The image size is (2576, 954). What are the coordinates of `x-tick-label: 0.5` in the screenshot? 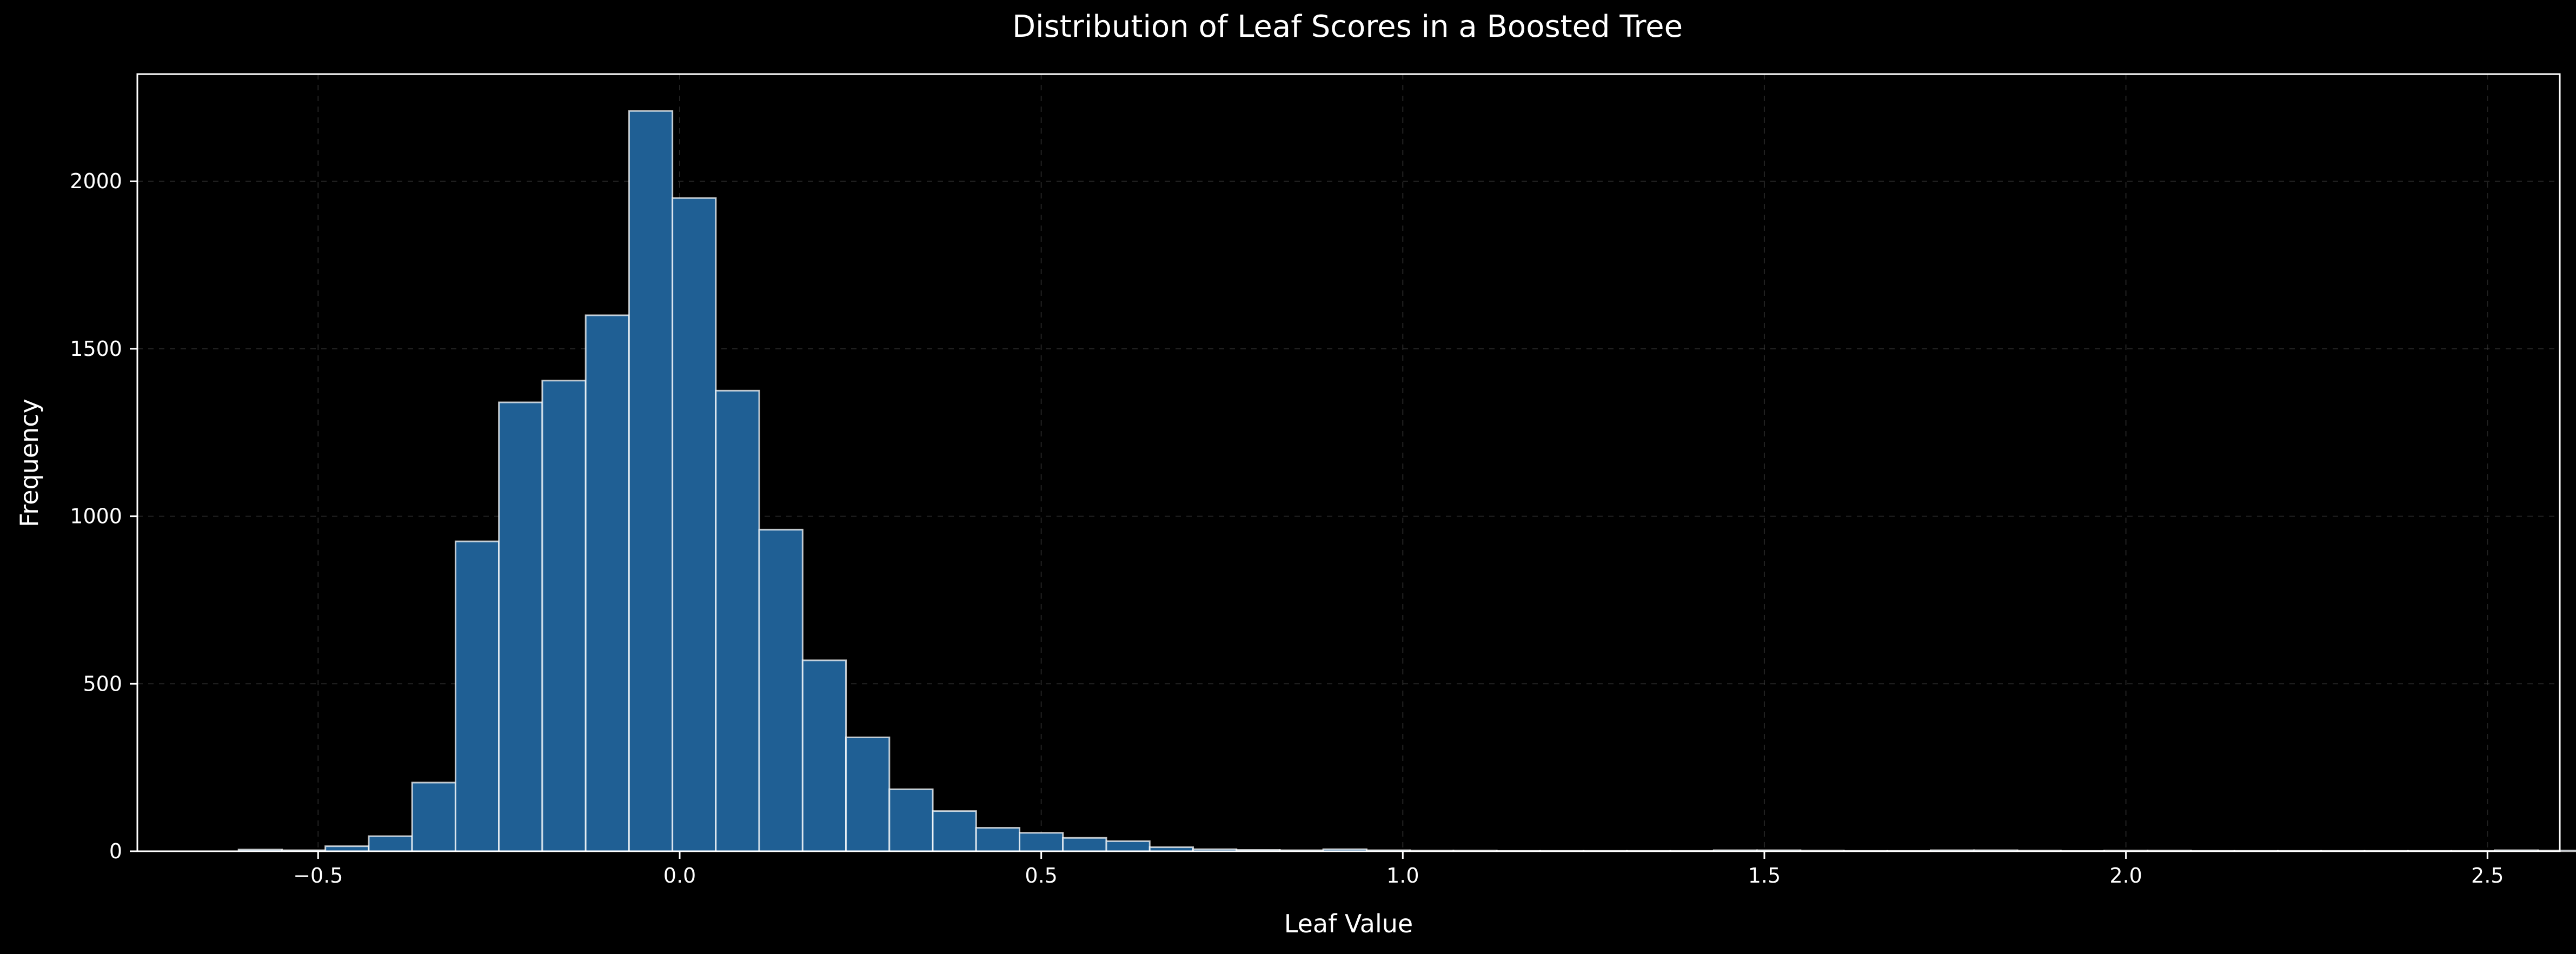 It's located at (1041, 875).